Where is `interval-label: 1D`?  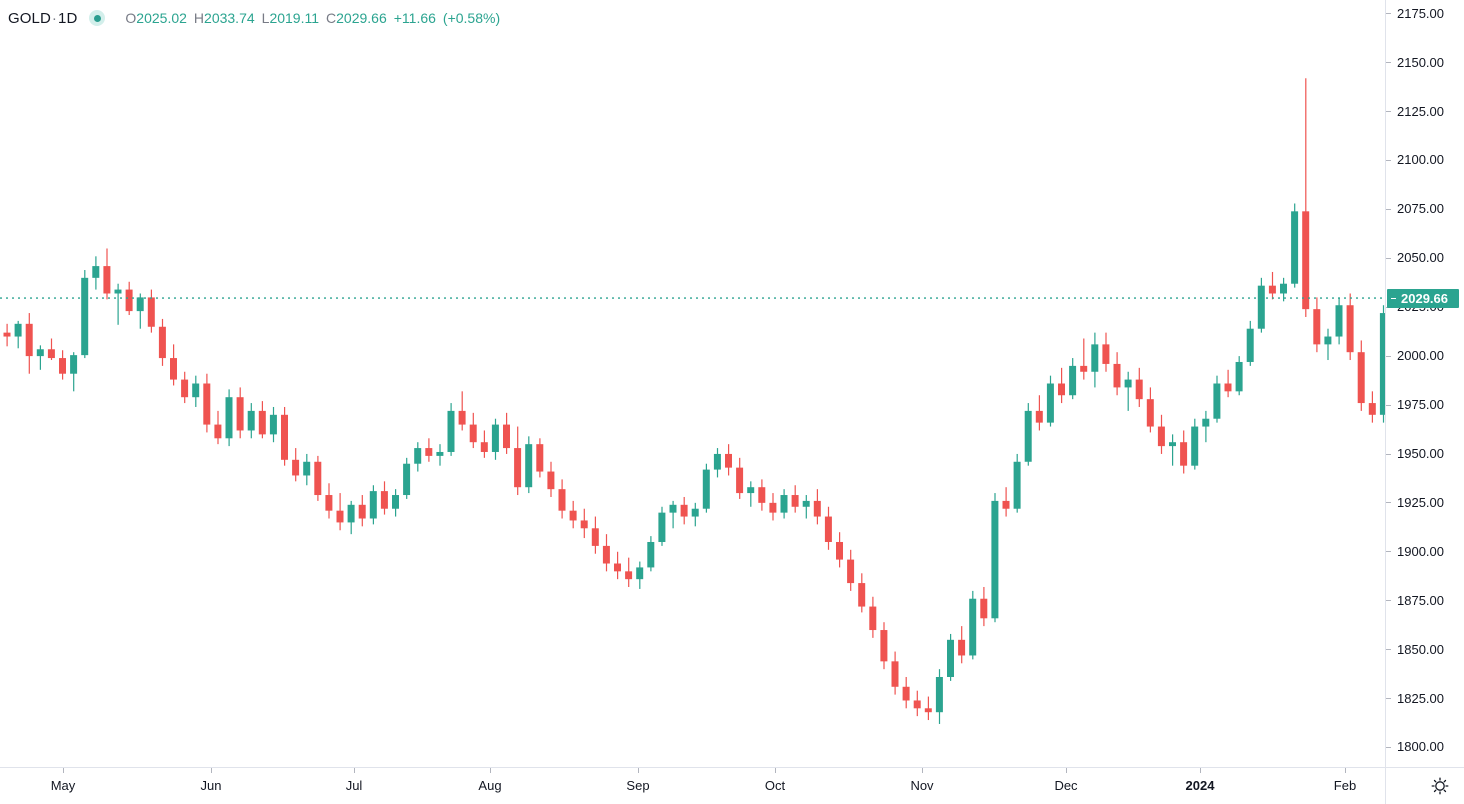 interval-label: 1D is located at coordinates (68, 18).